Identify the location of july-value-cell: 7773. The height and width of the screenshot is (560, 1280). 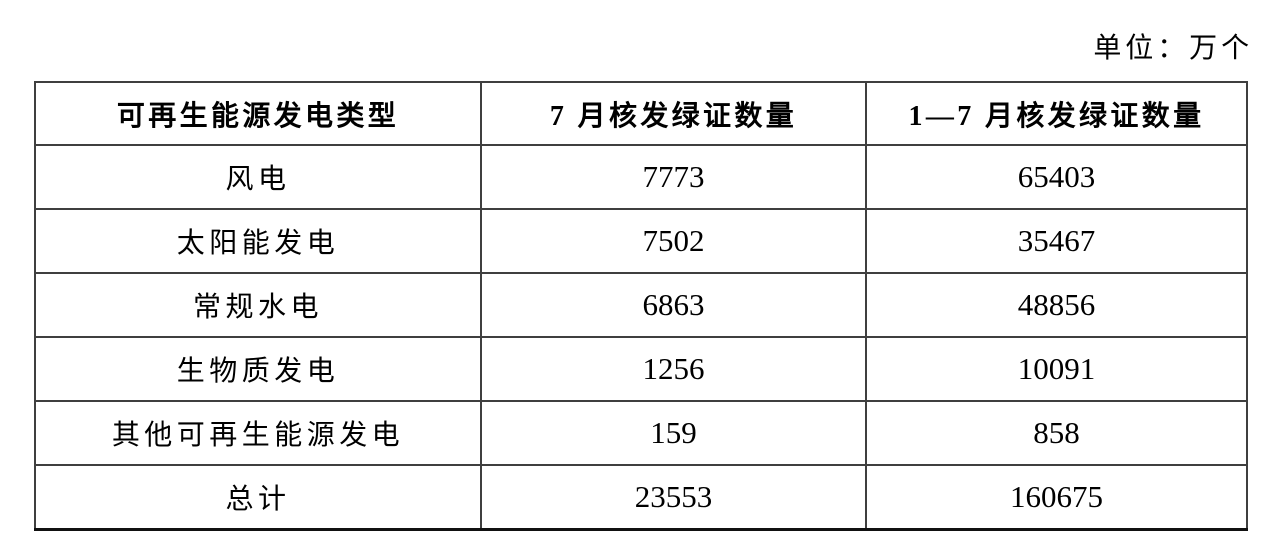
(673, 177).